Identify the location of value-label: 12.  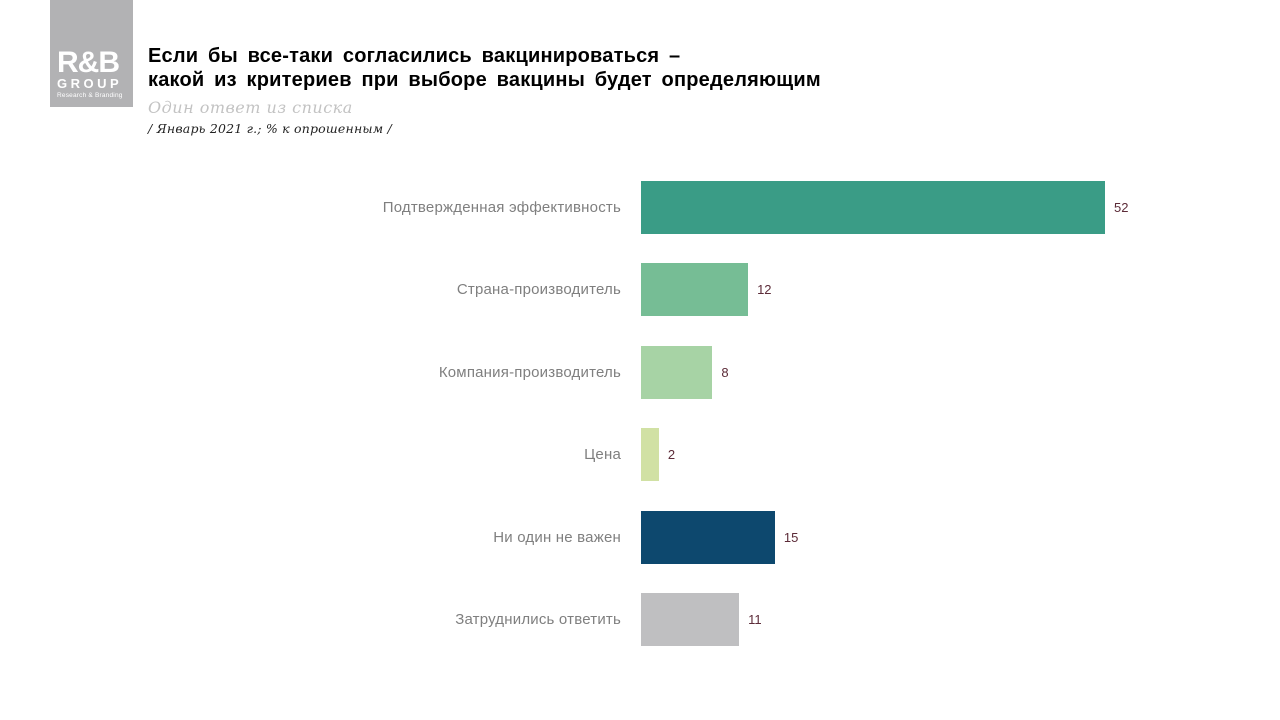
(764, 290).